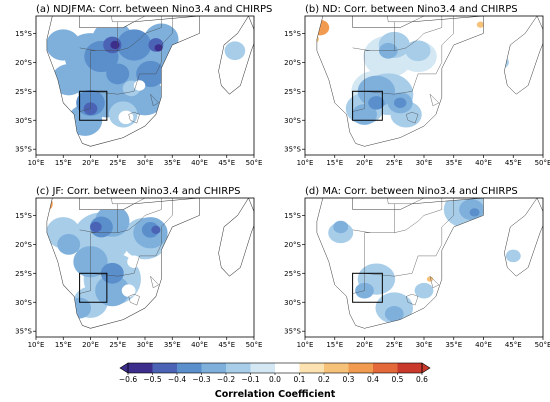 The height and width of the screenshot is (402, 550). Describe the element at coordinates (411, 191) in the screenshot. I see `panel-title: (d) MA: Corr. between Nino3.4 and CHIRPS` at that location.